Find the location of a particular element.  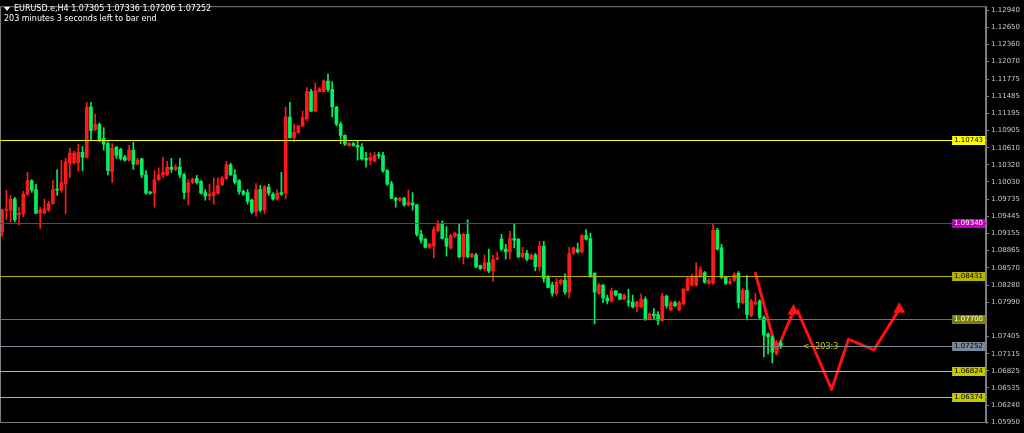

text: 203 minutes 3 seconds left to bar end is located at coordinates (81, 19).